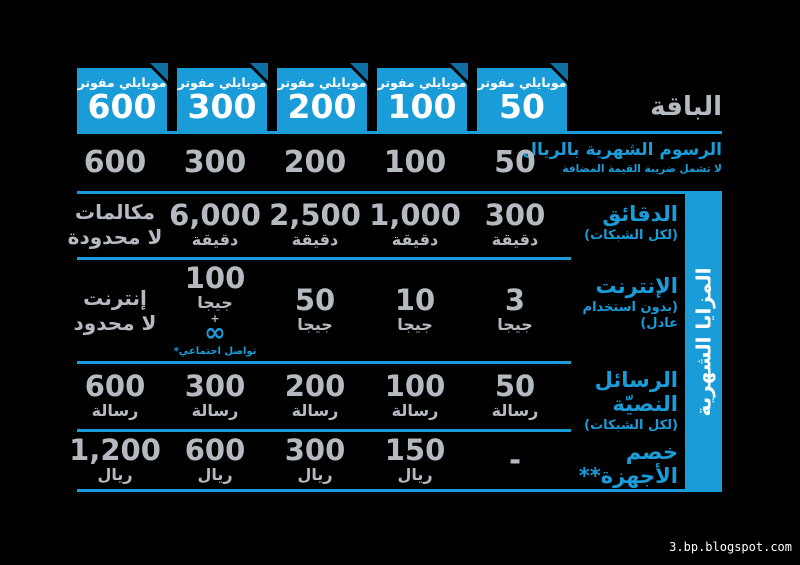  What do you see at coordinates (122, 106) in the screenshot?
I see `plan-number: 600` at bounding box center [122, 106].